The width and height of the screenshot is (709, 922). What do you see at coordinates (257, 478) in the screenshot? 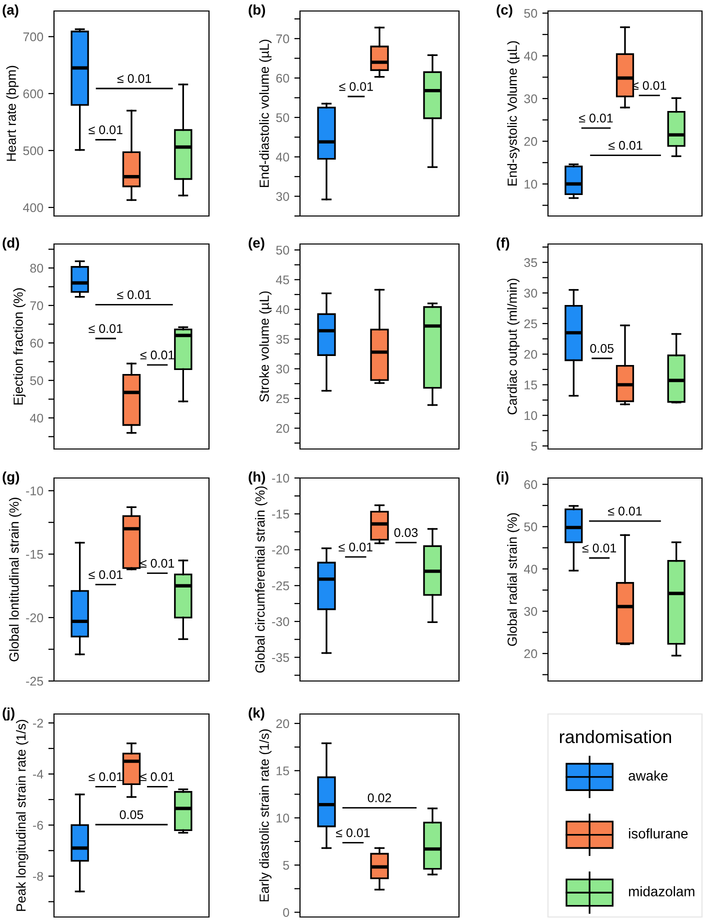
I see `chart-title: (h)` at bounding box center [257, 478].